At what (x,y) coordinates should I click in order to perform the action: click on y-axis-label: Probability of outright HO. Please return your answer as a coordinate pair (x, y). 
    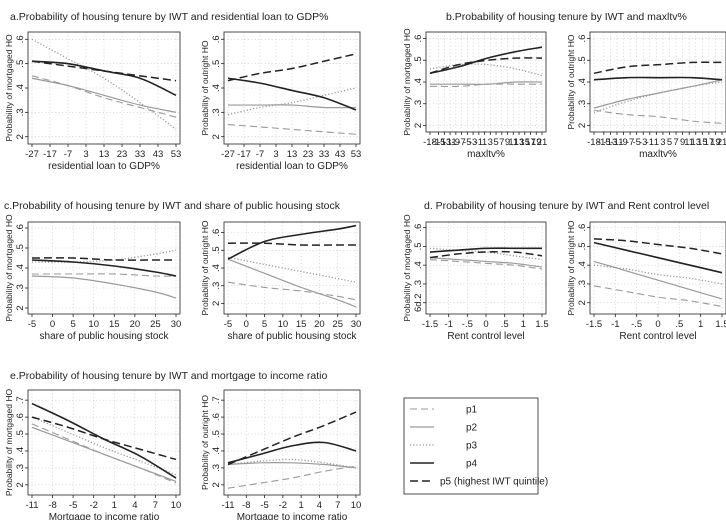
    Looking at the image, I should click on (571, 81).